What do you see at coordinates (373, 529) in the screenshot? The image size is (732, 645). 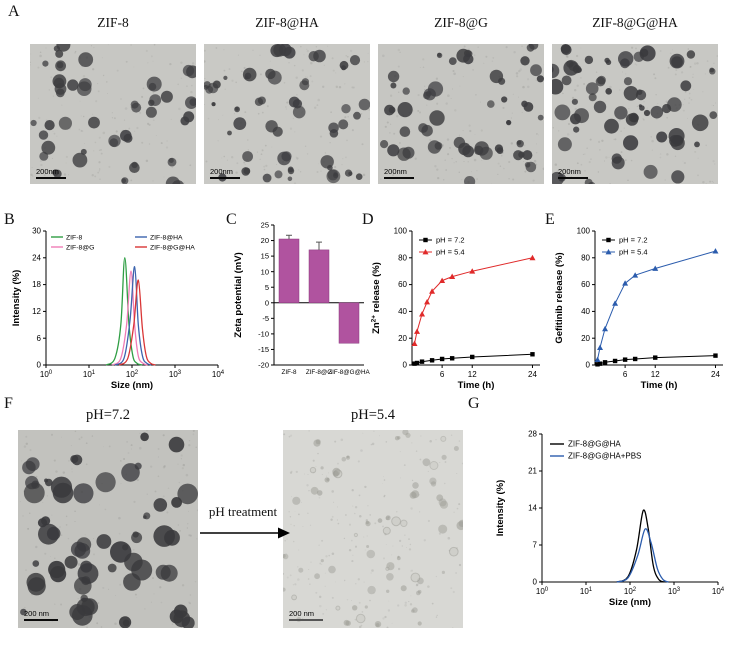 I see `tem-image-ph54` at bounding box center [373, 529].